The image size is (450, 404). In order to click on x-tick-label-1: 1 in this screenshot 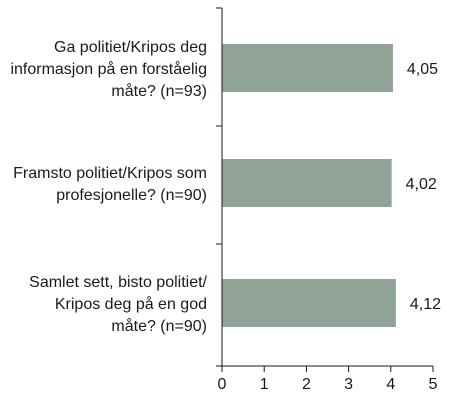, I will do `click(264, 384)`.